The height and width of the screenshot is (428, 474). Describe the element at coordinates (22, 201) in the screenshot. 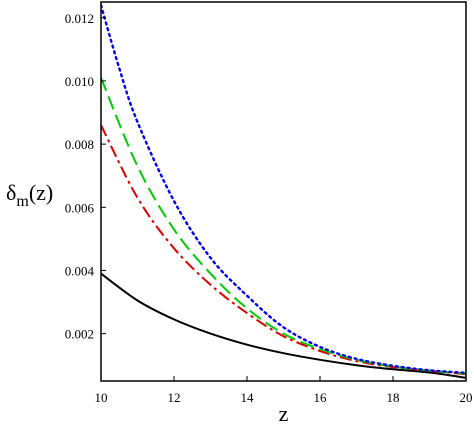

I see `y-axis-label-subscript: m` at that location.